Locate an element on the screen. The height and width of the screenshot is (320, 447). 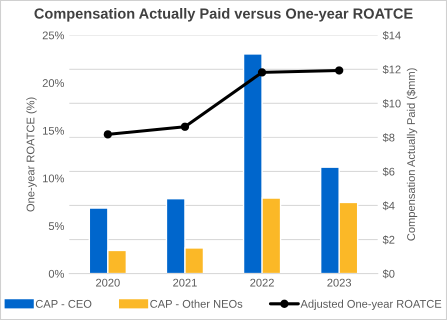
y-tick-label: 0% is located at coordinates (56, 274).